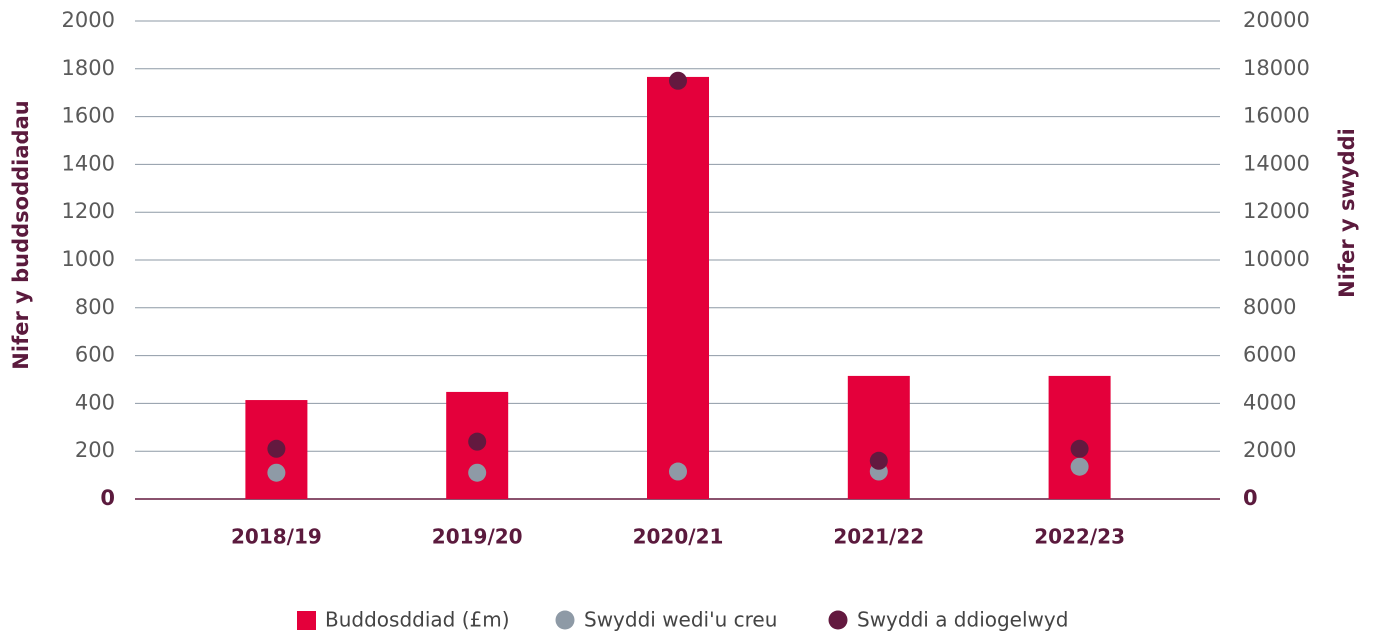 This screenshot has height=636, width=1375. I want to click on x-tick-label: 2018/19, so click(276, 537).